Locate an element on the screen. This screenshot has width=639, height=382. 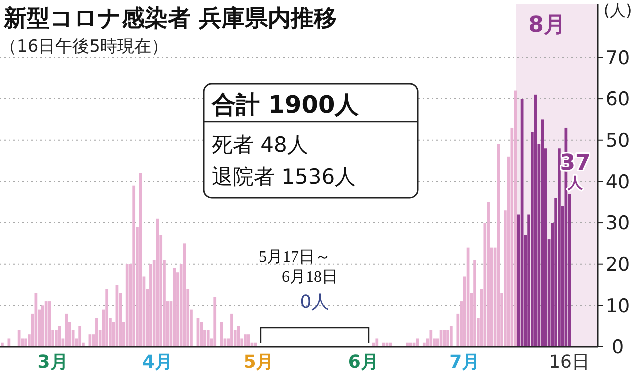
annotation: 5月17日～ is located at coordinates (295, 257).